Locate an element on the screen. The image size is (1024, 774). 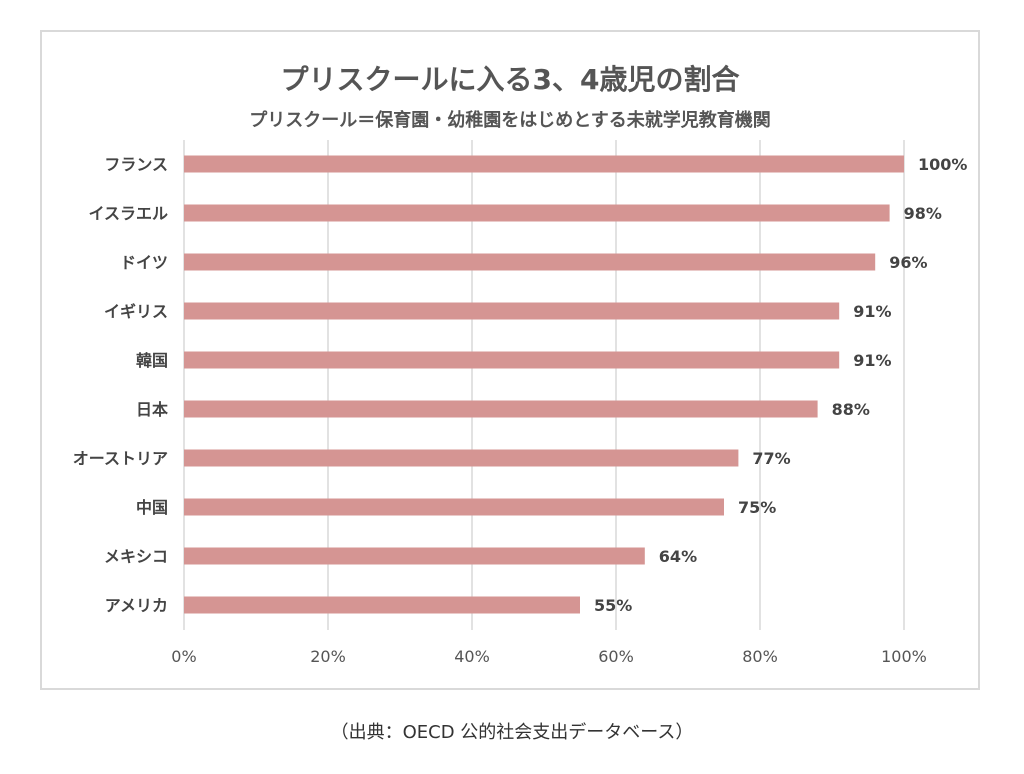
x-tick-label: 20% is located at coordinates (328, 656).